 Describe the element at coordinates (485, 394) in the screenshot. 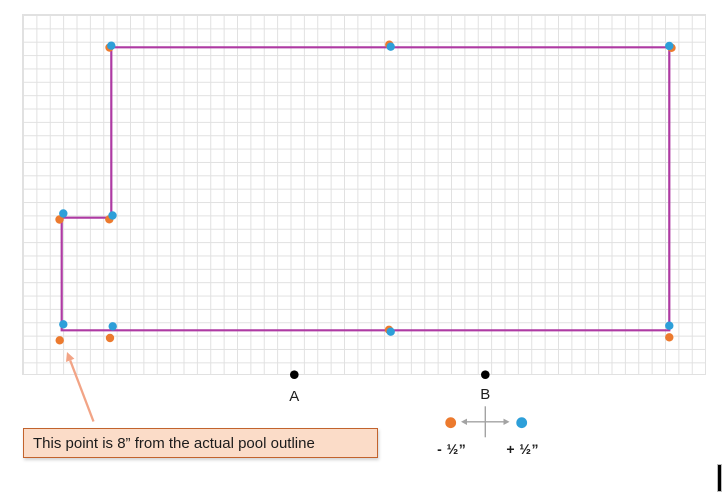

I see `reference-label-b: B` at that location.